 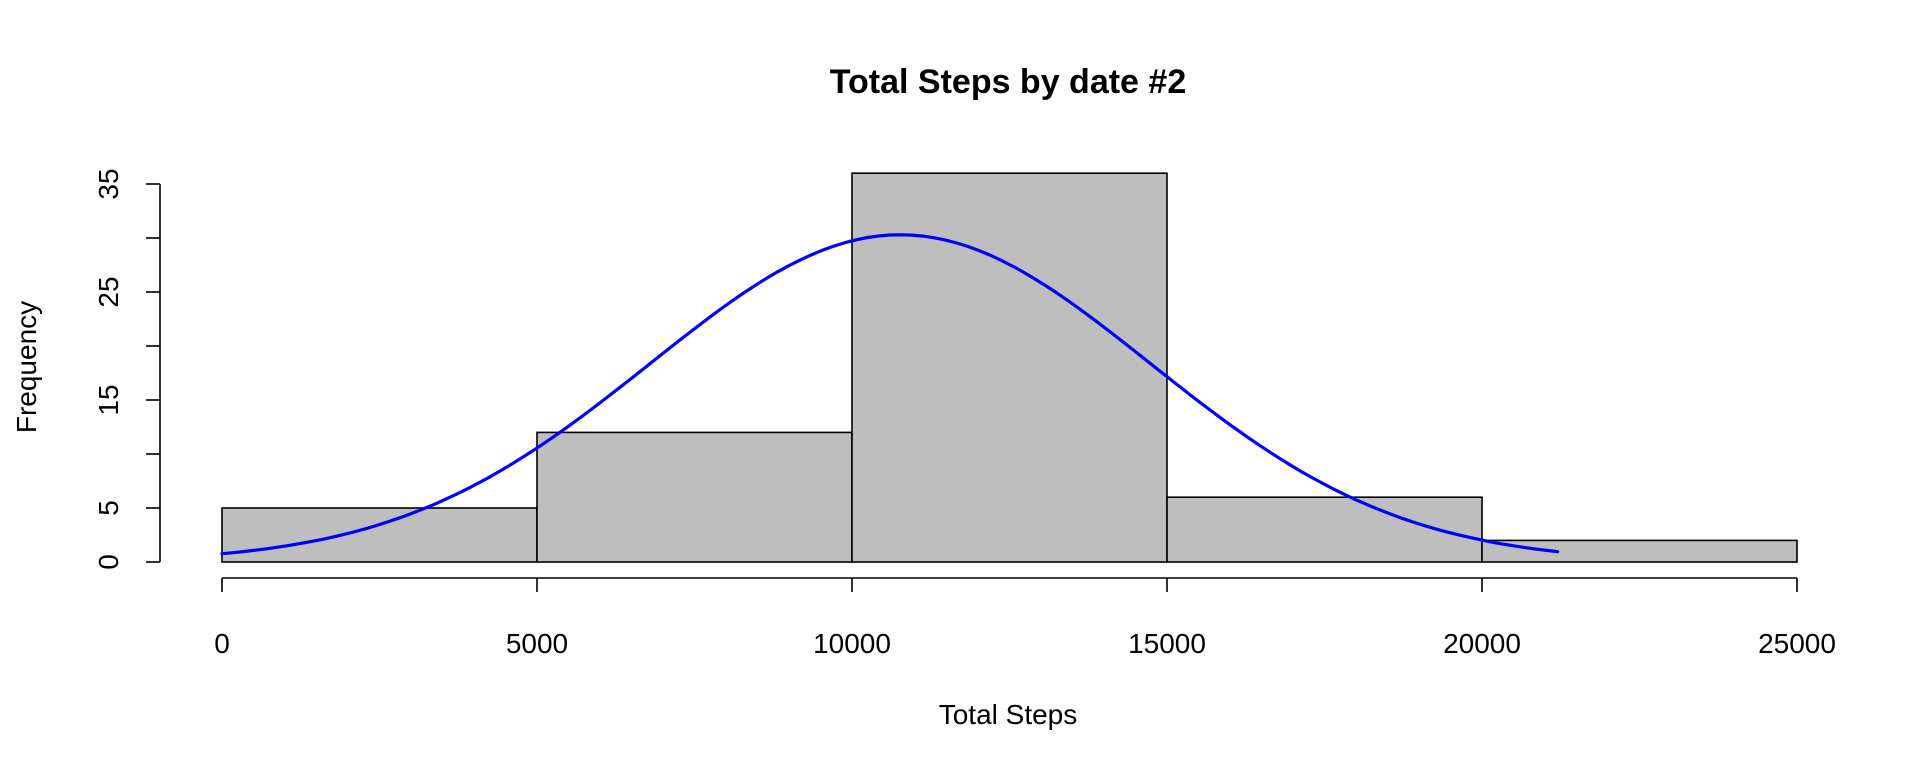 What do you see at coordinates (222, 643) in the screenshot?
I see `x-tick-label: 0` at bounding box center [222, 643].